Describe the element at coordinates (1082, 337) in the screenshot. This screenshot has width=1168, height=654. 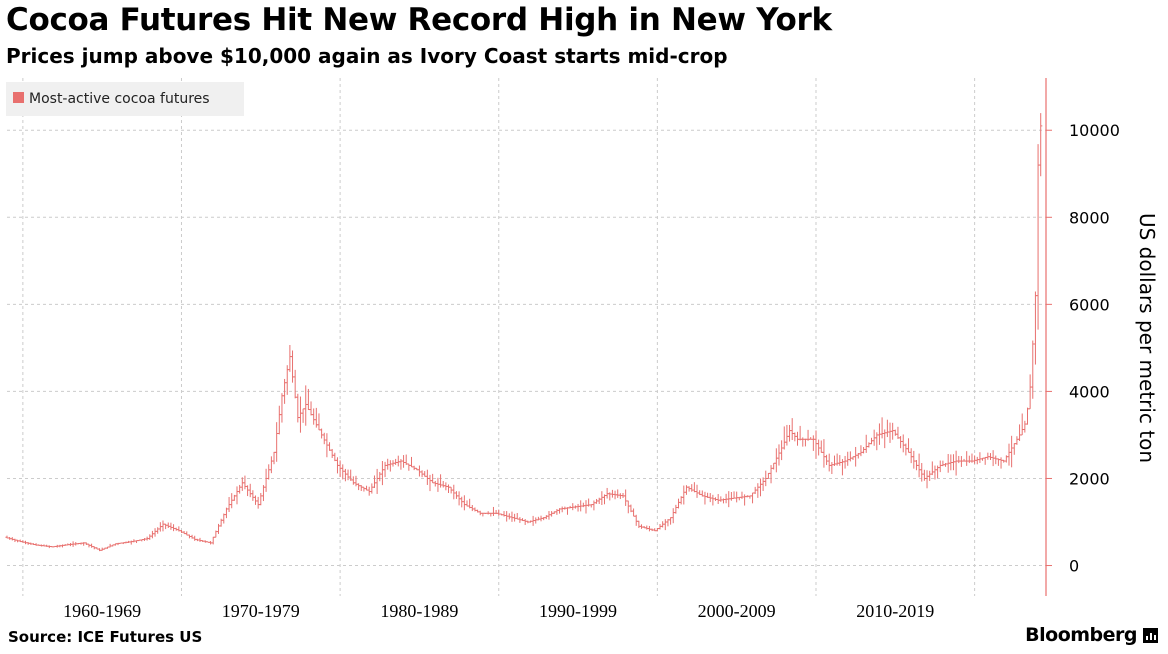
I see `y-axis: 0 2000 4000 6000 8000 10000` at that location.